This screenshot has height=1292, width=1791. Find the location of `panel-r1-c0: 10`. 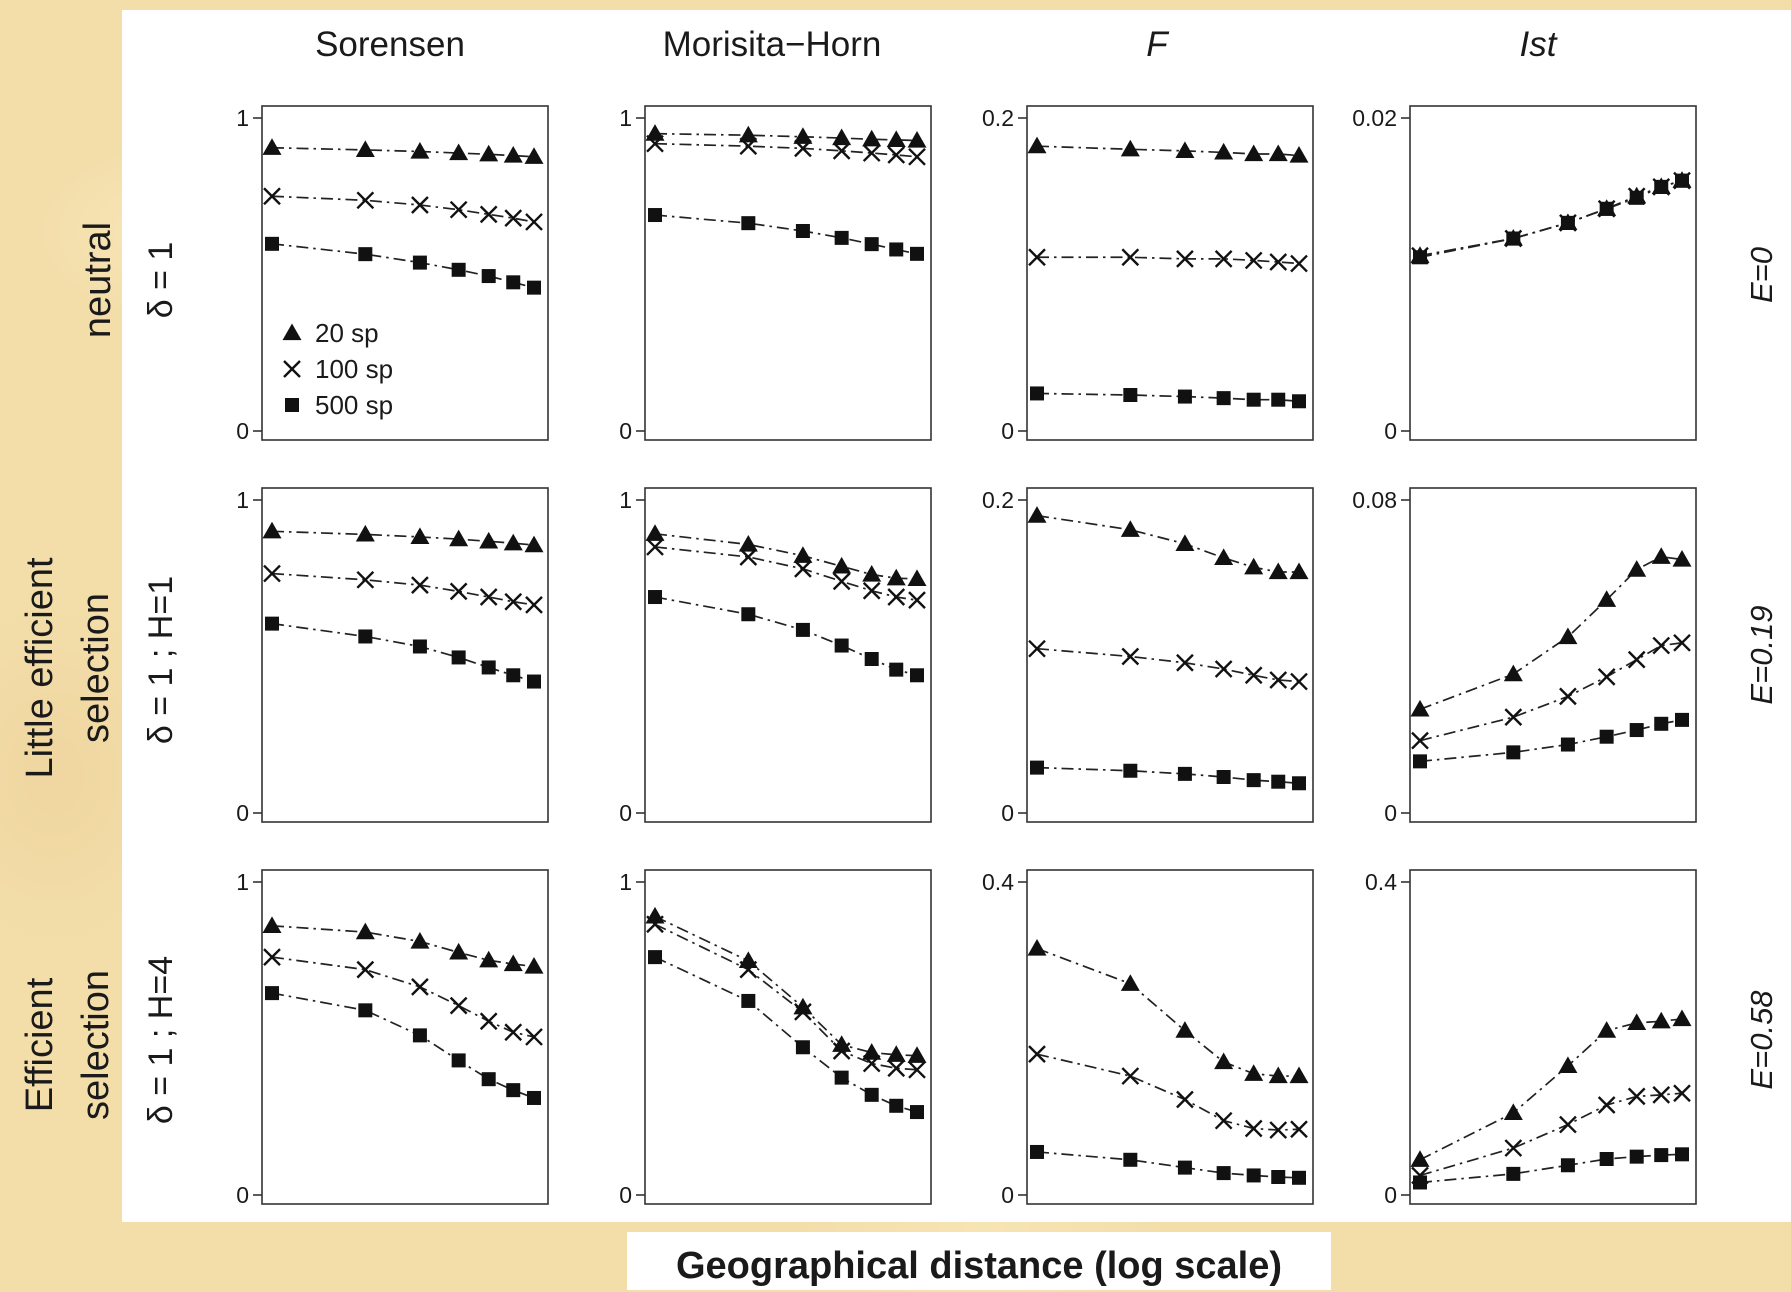

panel-r1-c0: 10 is located at coordinates (392, 656).